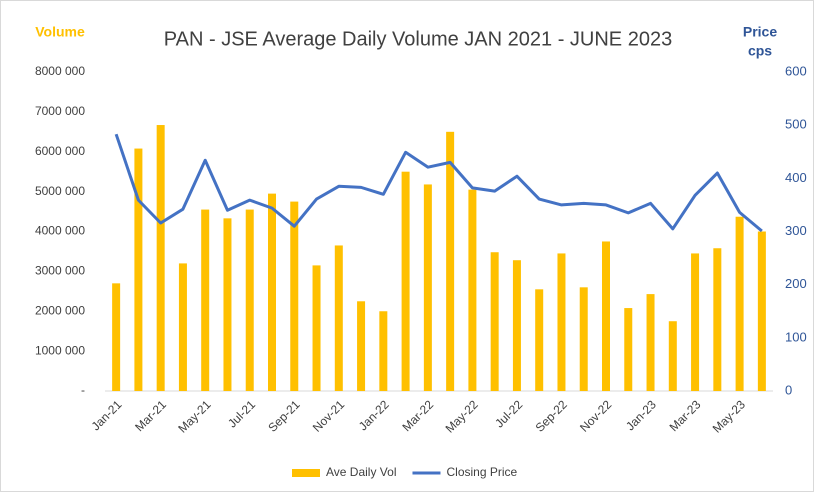 The height and width of the screenshot is (493, 815). What do you see at coordinates (796, 336) in the screenshot?
I see `y2-tick-label: 100` at bounding box center [796, 336].